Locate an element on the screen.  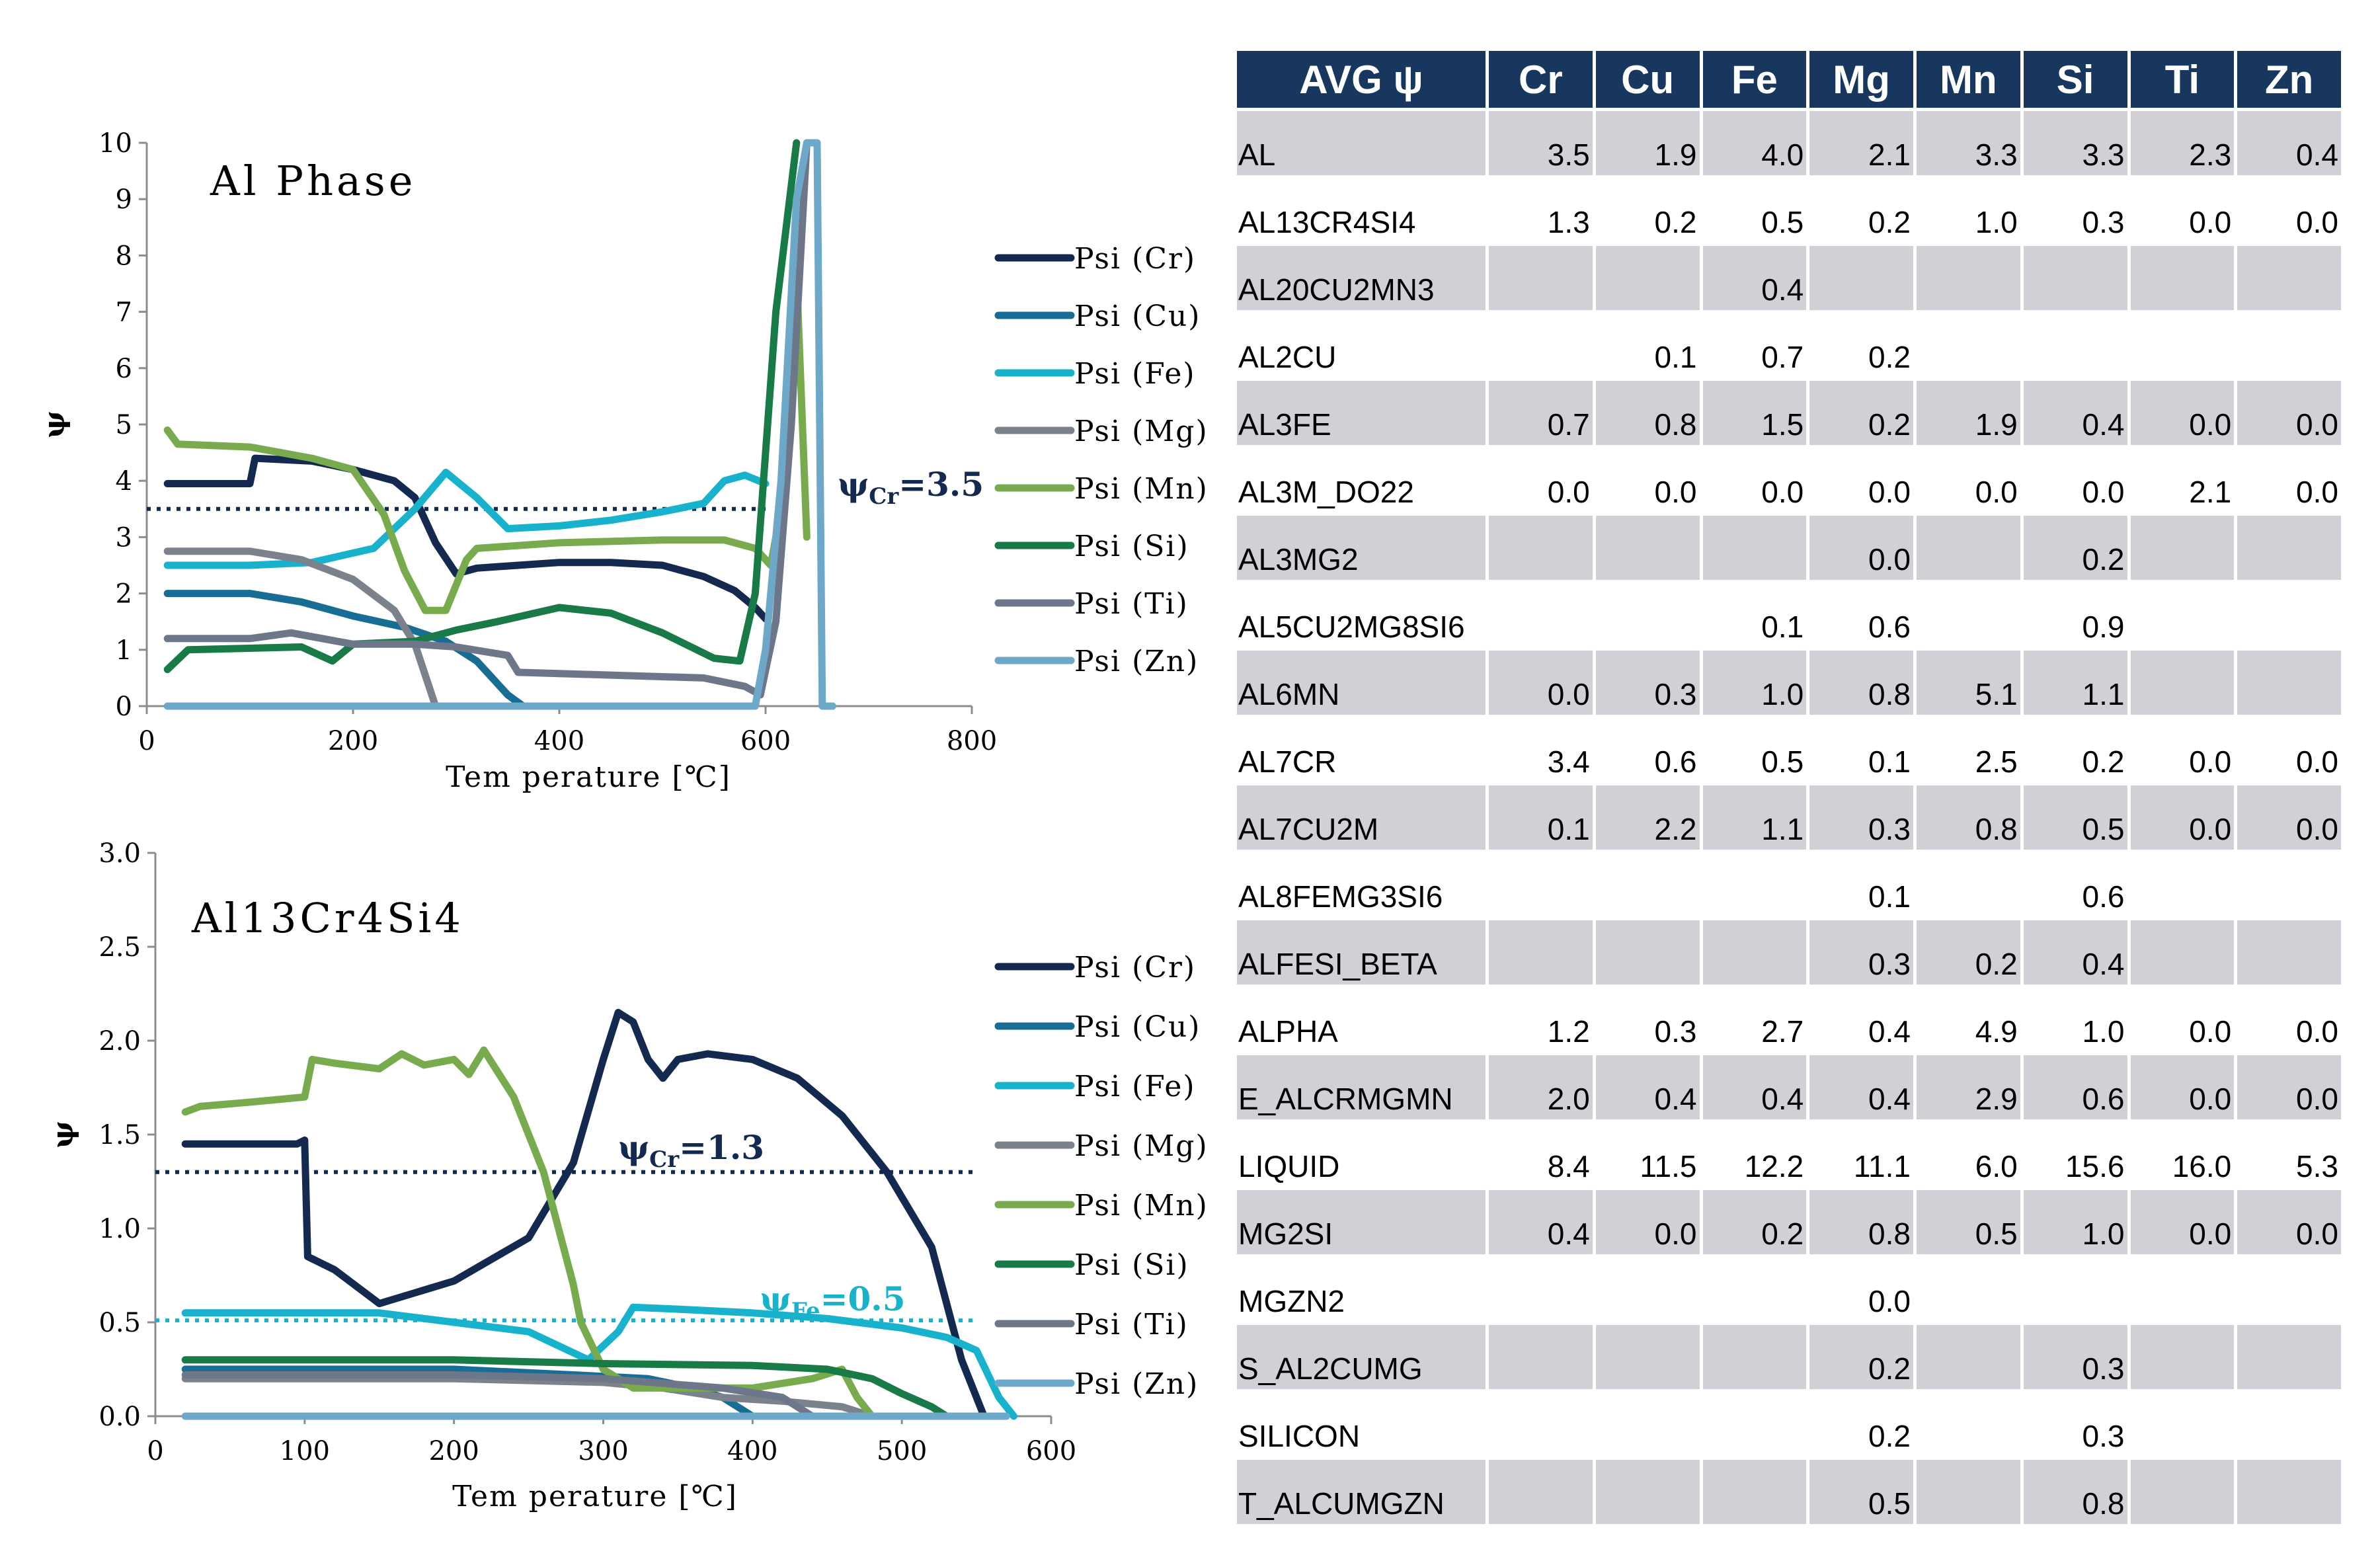
x-tick-label: 800 is located at coordinates (972, 741).